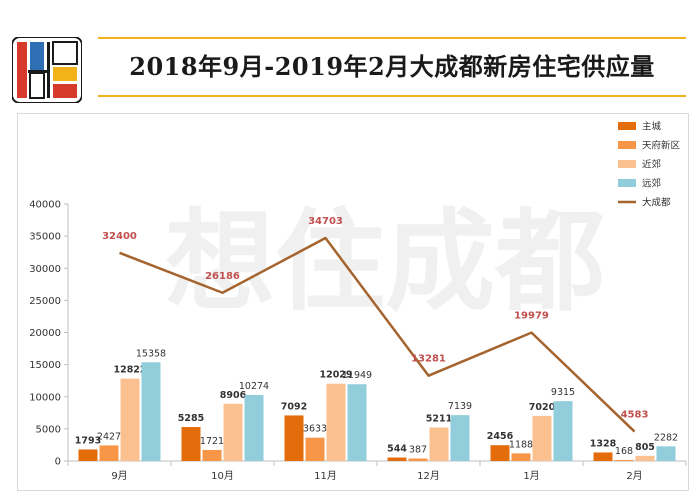 The image size is (700, 493). What do you see at coordinates (335, 375) in the screenshot?
I see `bar-data-label: 12029` at bounding box center [335, 375].